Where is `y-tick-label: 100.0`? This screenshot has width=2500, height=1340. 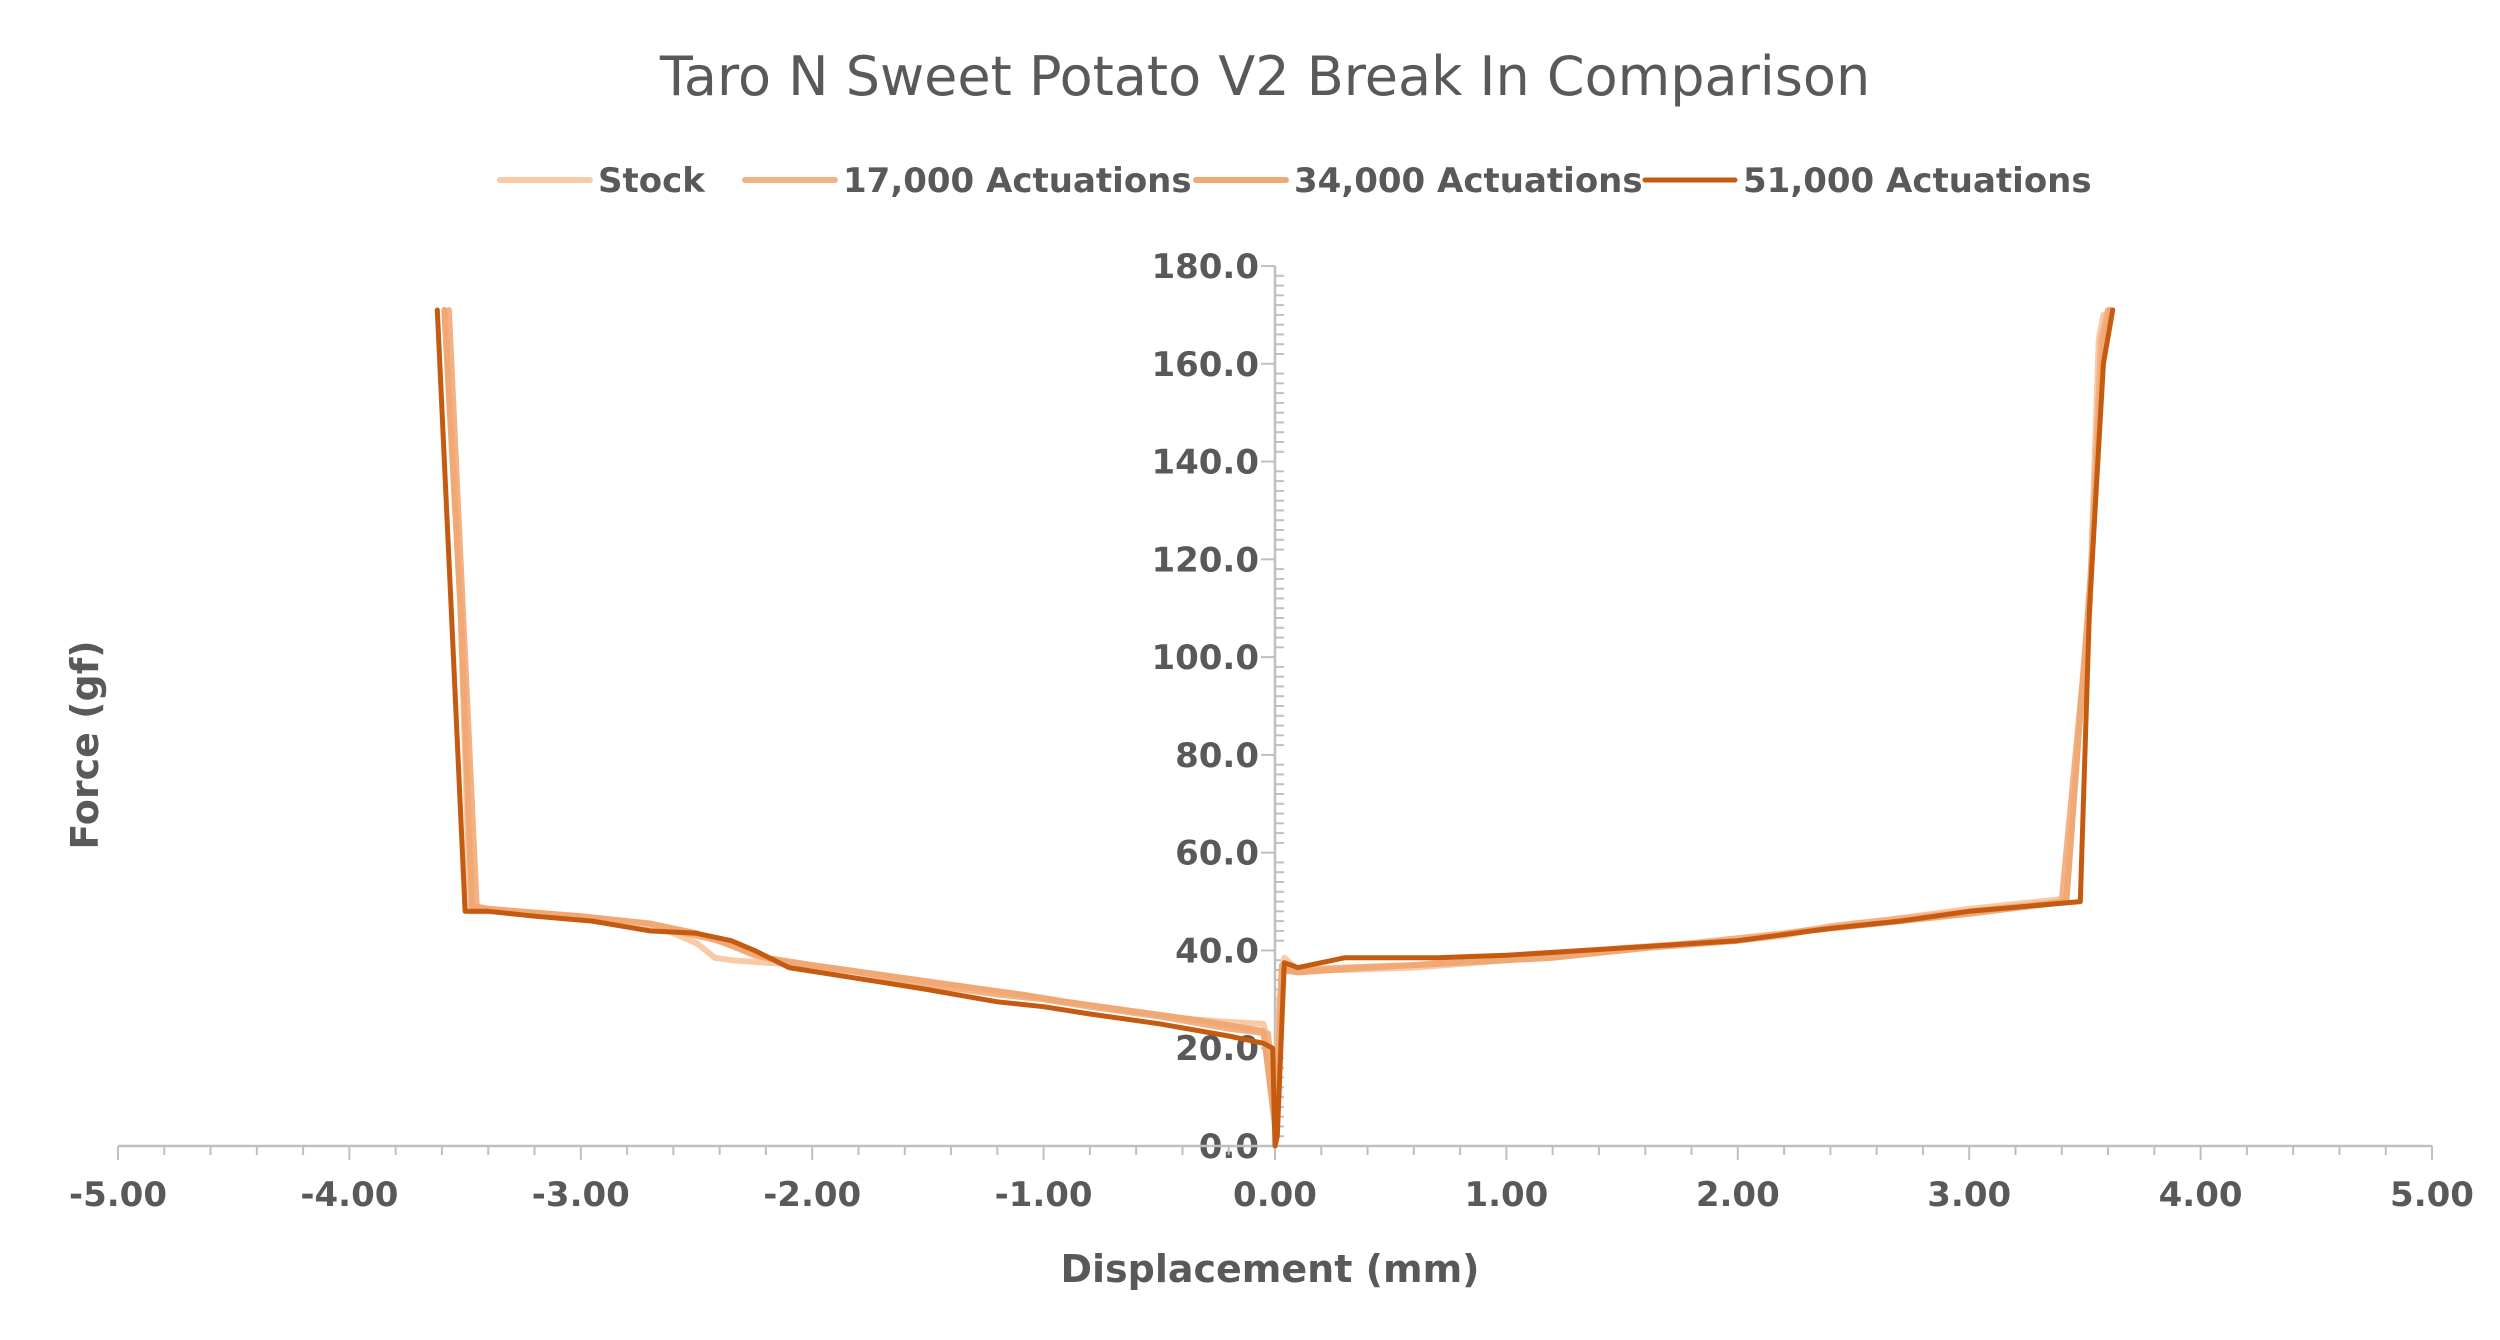
y-tick-label: 100.0 is located at coordinates (1205, 658).